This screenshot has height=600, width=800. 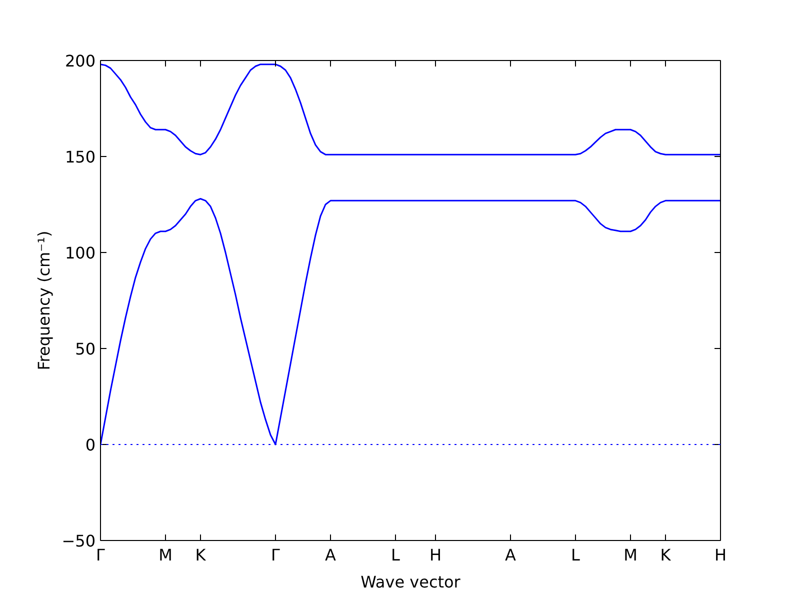 What do you see at coordinates (80, 253) in the screenshot?
I see `y-tick-label: 100` at bounding box center [80, 253].